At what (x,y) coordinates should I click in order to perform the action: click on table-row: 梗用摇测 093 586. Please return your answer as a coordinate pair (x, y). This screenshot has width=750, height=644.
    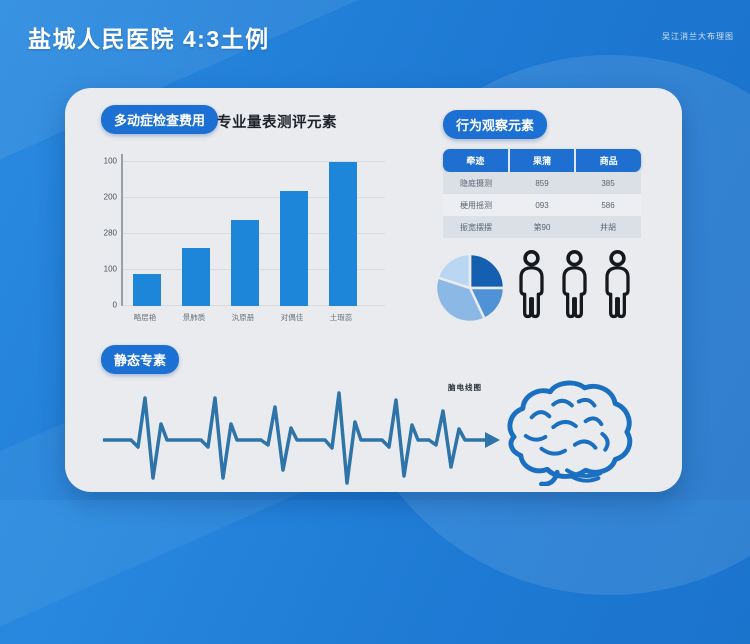
    Looking at the image, I should click on (542, 205).